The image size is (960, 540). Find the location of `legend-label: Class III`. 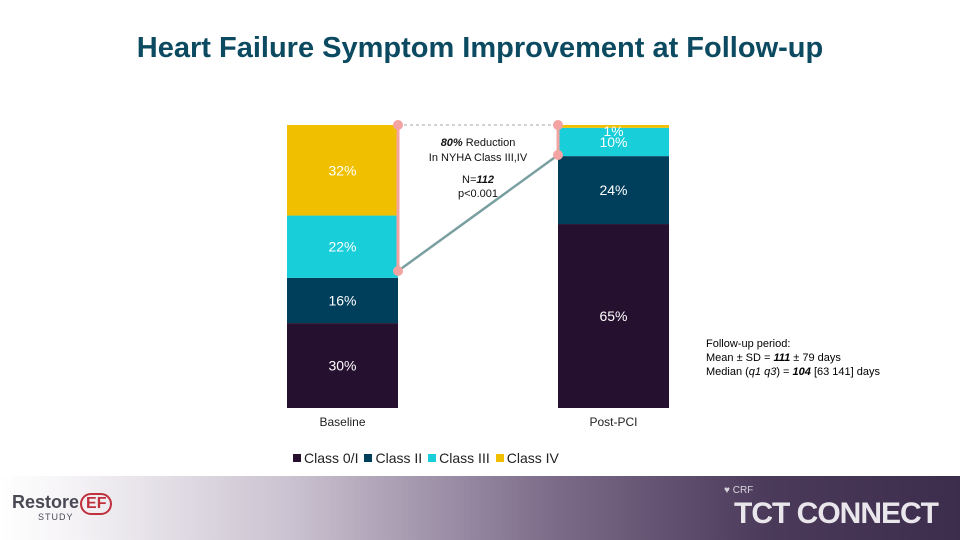

legend-label: Class III is located at coordinates (464, 458).